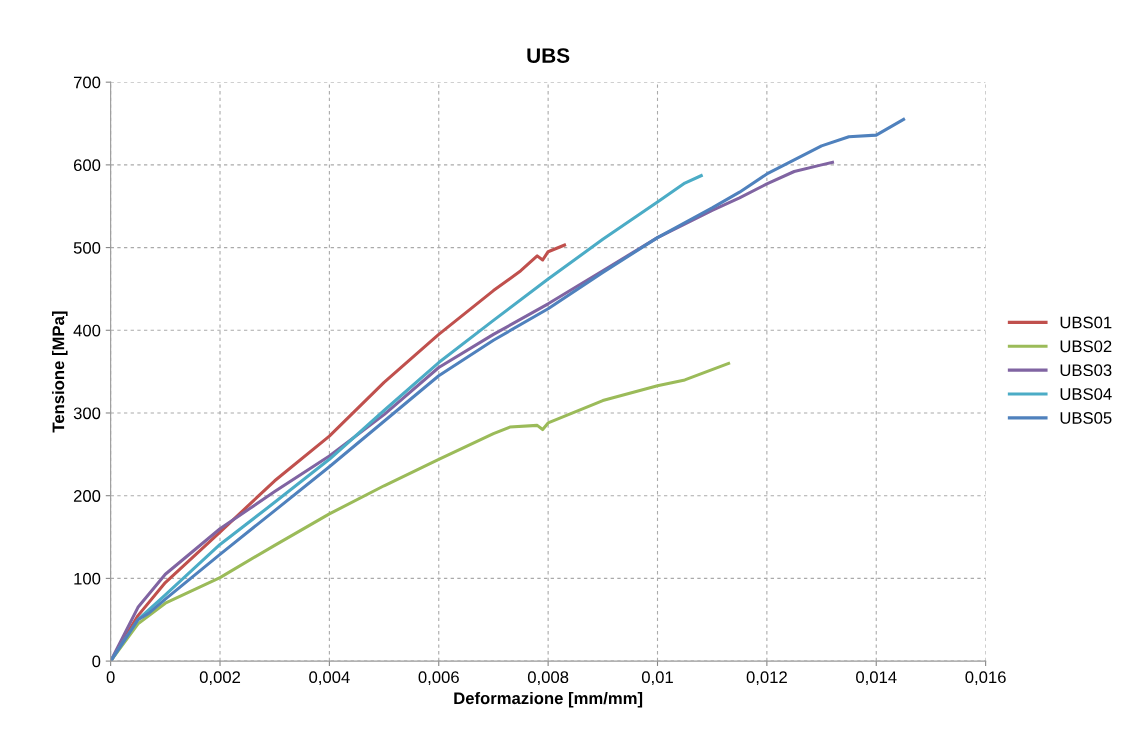 The width and height of the screenshot is (1129, 747). Describe the element at coordinates (87, 496) in the screenshot. I see `y-tick-label: 200` at that location.